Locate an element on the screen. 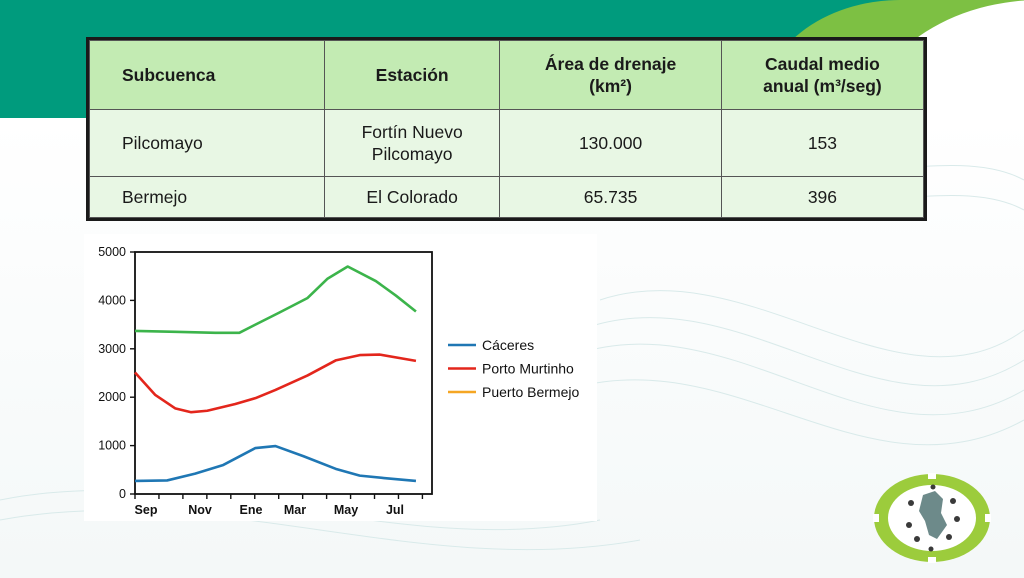  logo-gear-teeth is located at coordinates (932, 518).